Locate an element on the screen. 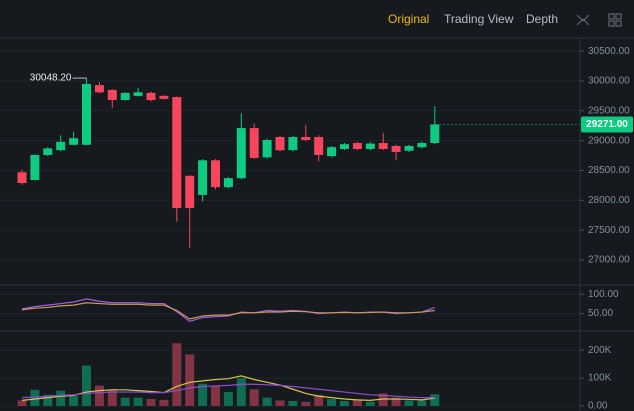  y-tick-label: 200K is located at coordinates (600, 350).